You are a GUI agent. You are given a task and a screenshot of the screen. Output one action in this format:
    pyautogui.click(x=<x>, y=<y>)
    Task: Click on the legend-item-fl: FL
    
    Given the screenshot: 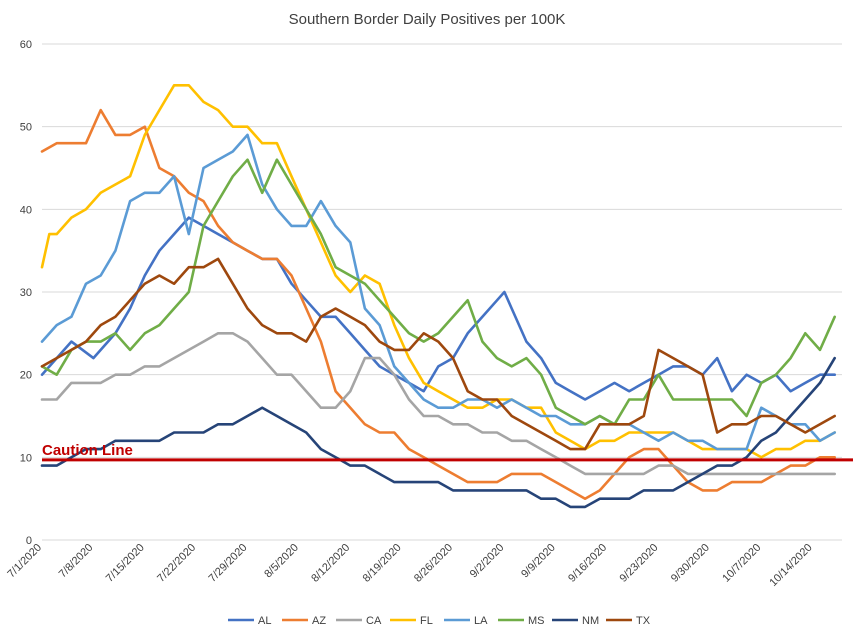 What is the action you would take?
    pyautogui.click(x=411, y=621)
    